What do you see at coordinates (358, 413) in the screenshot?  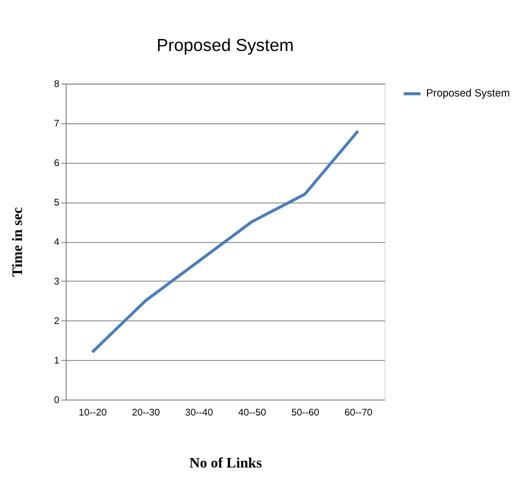 I see `x-tick-label: 60--70` at bounding box center [358, 413].